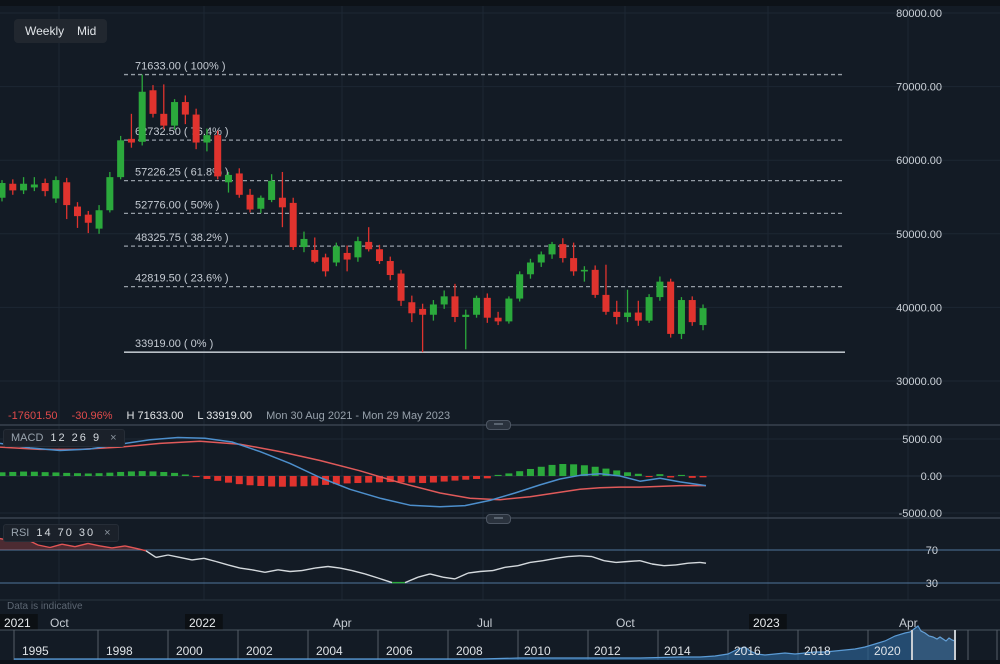 This screenshot has height=664, width=1000. Describe the element at coordinates (113, 438) in the screenshot. I see `macd-close-icon: ×` at that location.